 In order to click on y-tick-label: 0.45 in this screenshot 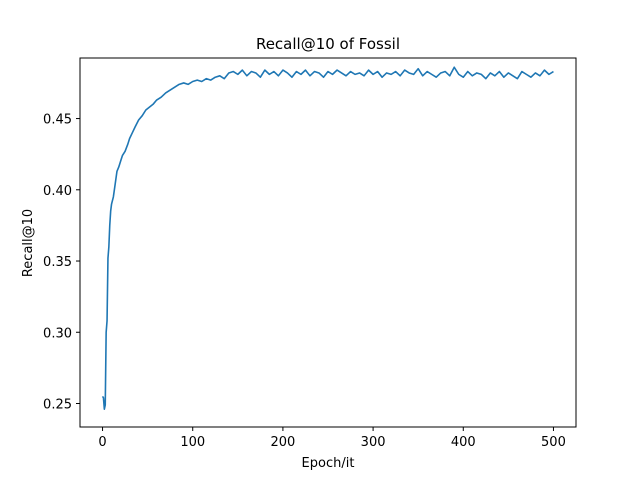, I will do `click(57, 120)`.